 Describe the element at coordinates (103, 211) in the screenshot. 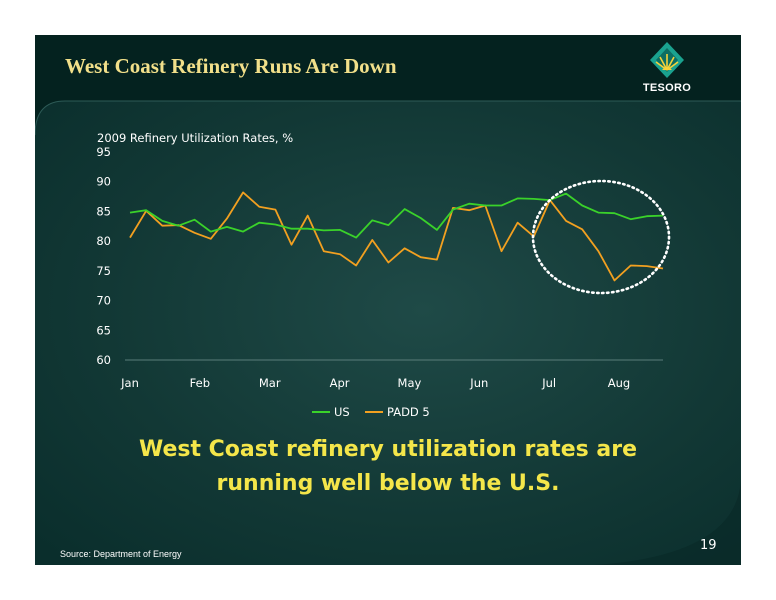

I see `y-tick-label: 85` at that location.